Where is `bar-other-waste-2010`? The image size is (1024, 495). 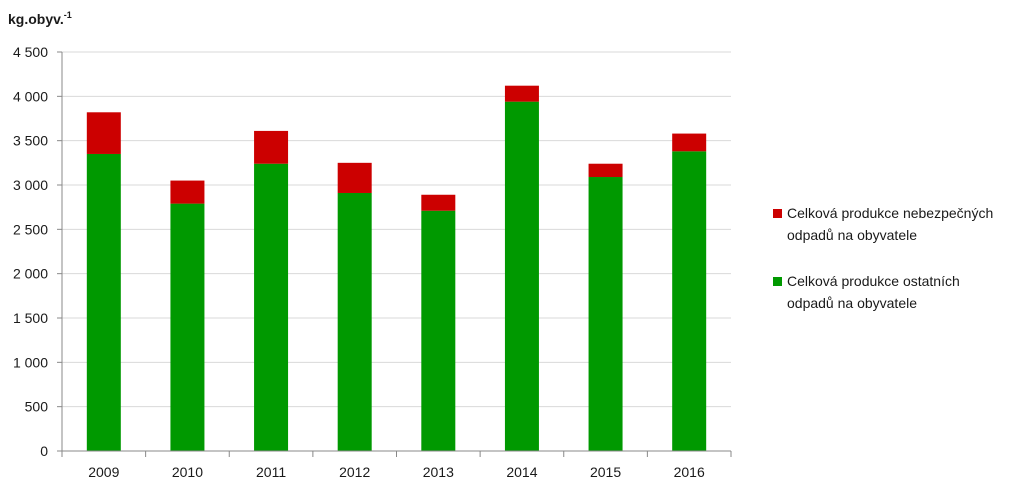
bar-other-waste-2010 is located at coordinates (187, 327).